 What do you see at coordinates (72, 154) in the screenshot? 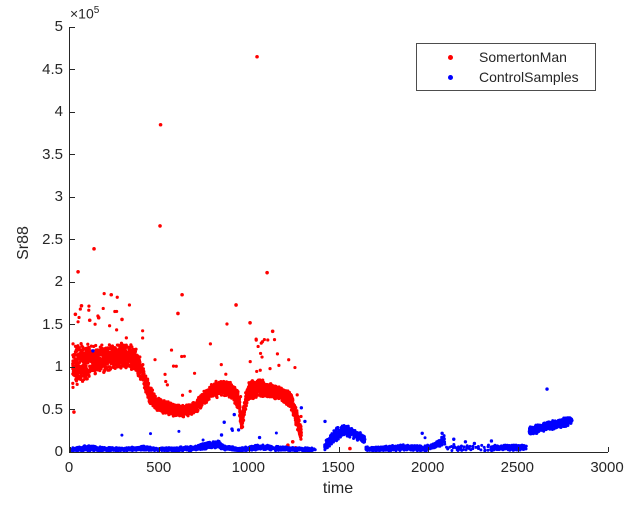
I see `y-tick-mark-3.5` at bounding box center [72, 154].